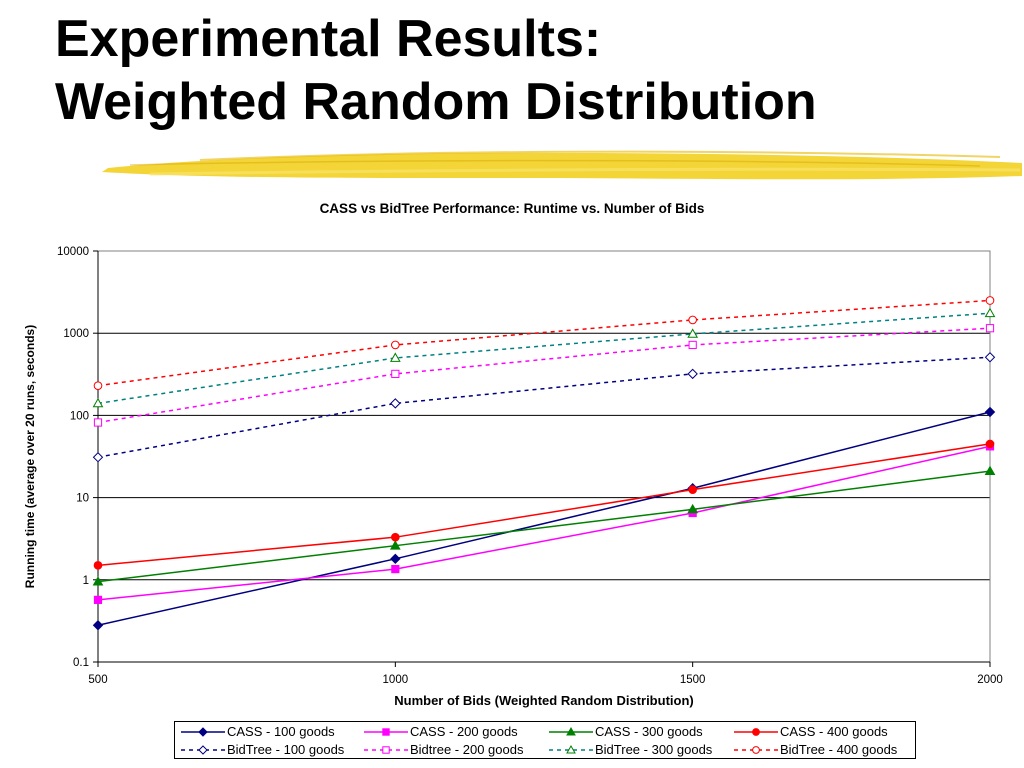 This screenshot has height=768, width=1024. Describe the element at coordinates (396, 680) in the screenshot. I see `x-tick-label: 1000` at that location.